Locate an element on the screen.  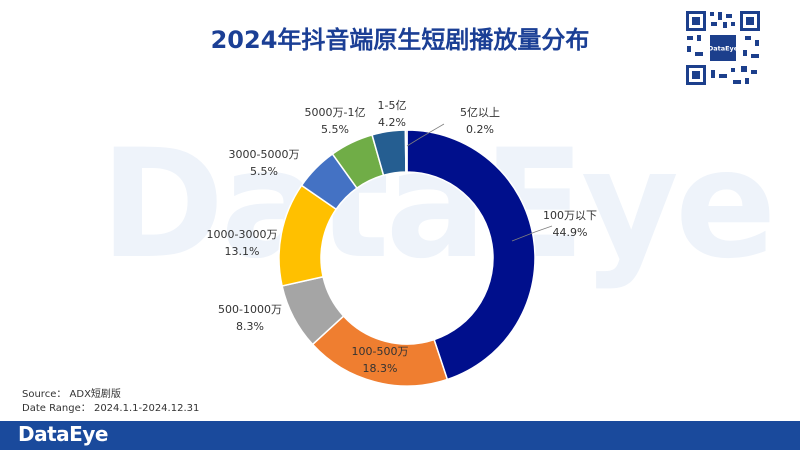
slice-label-1-5: 1-5亿 is located at coordinates (392, 105).